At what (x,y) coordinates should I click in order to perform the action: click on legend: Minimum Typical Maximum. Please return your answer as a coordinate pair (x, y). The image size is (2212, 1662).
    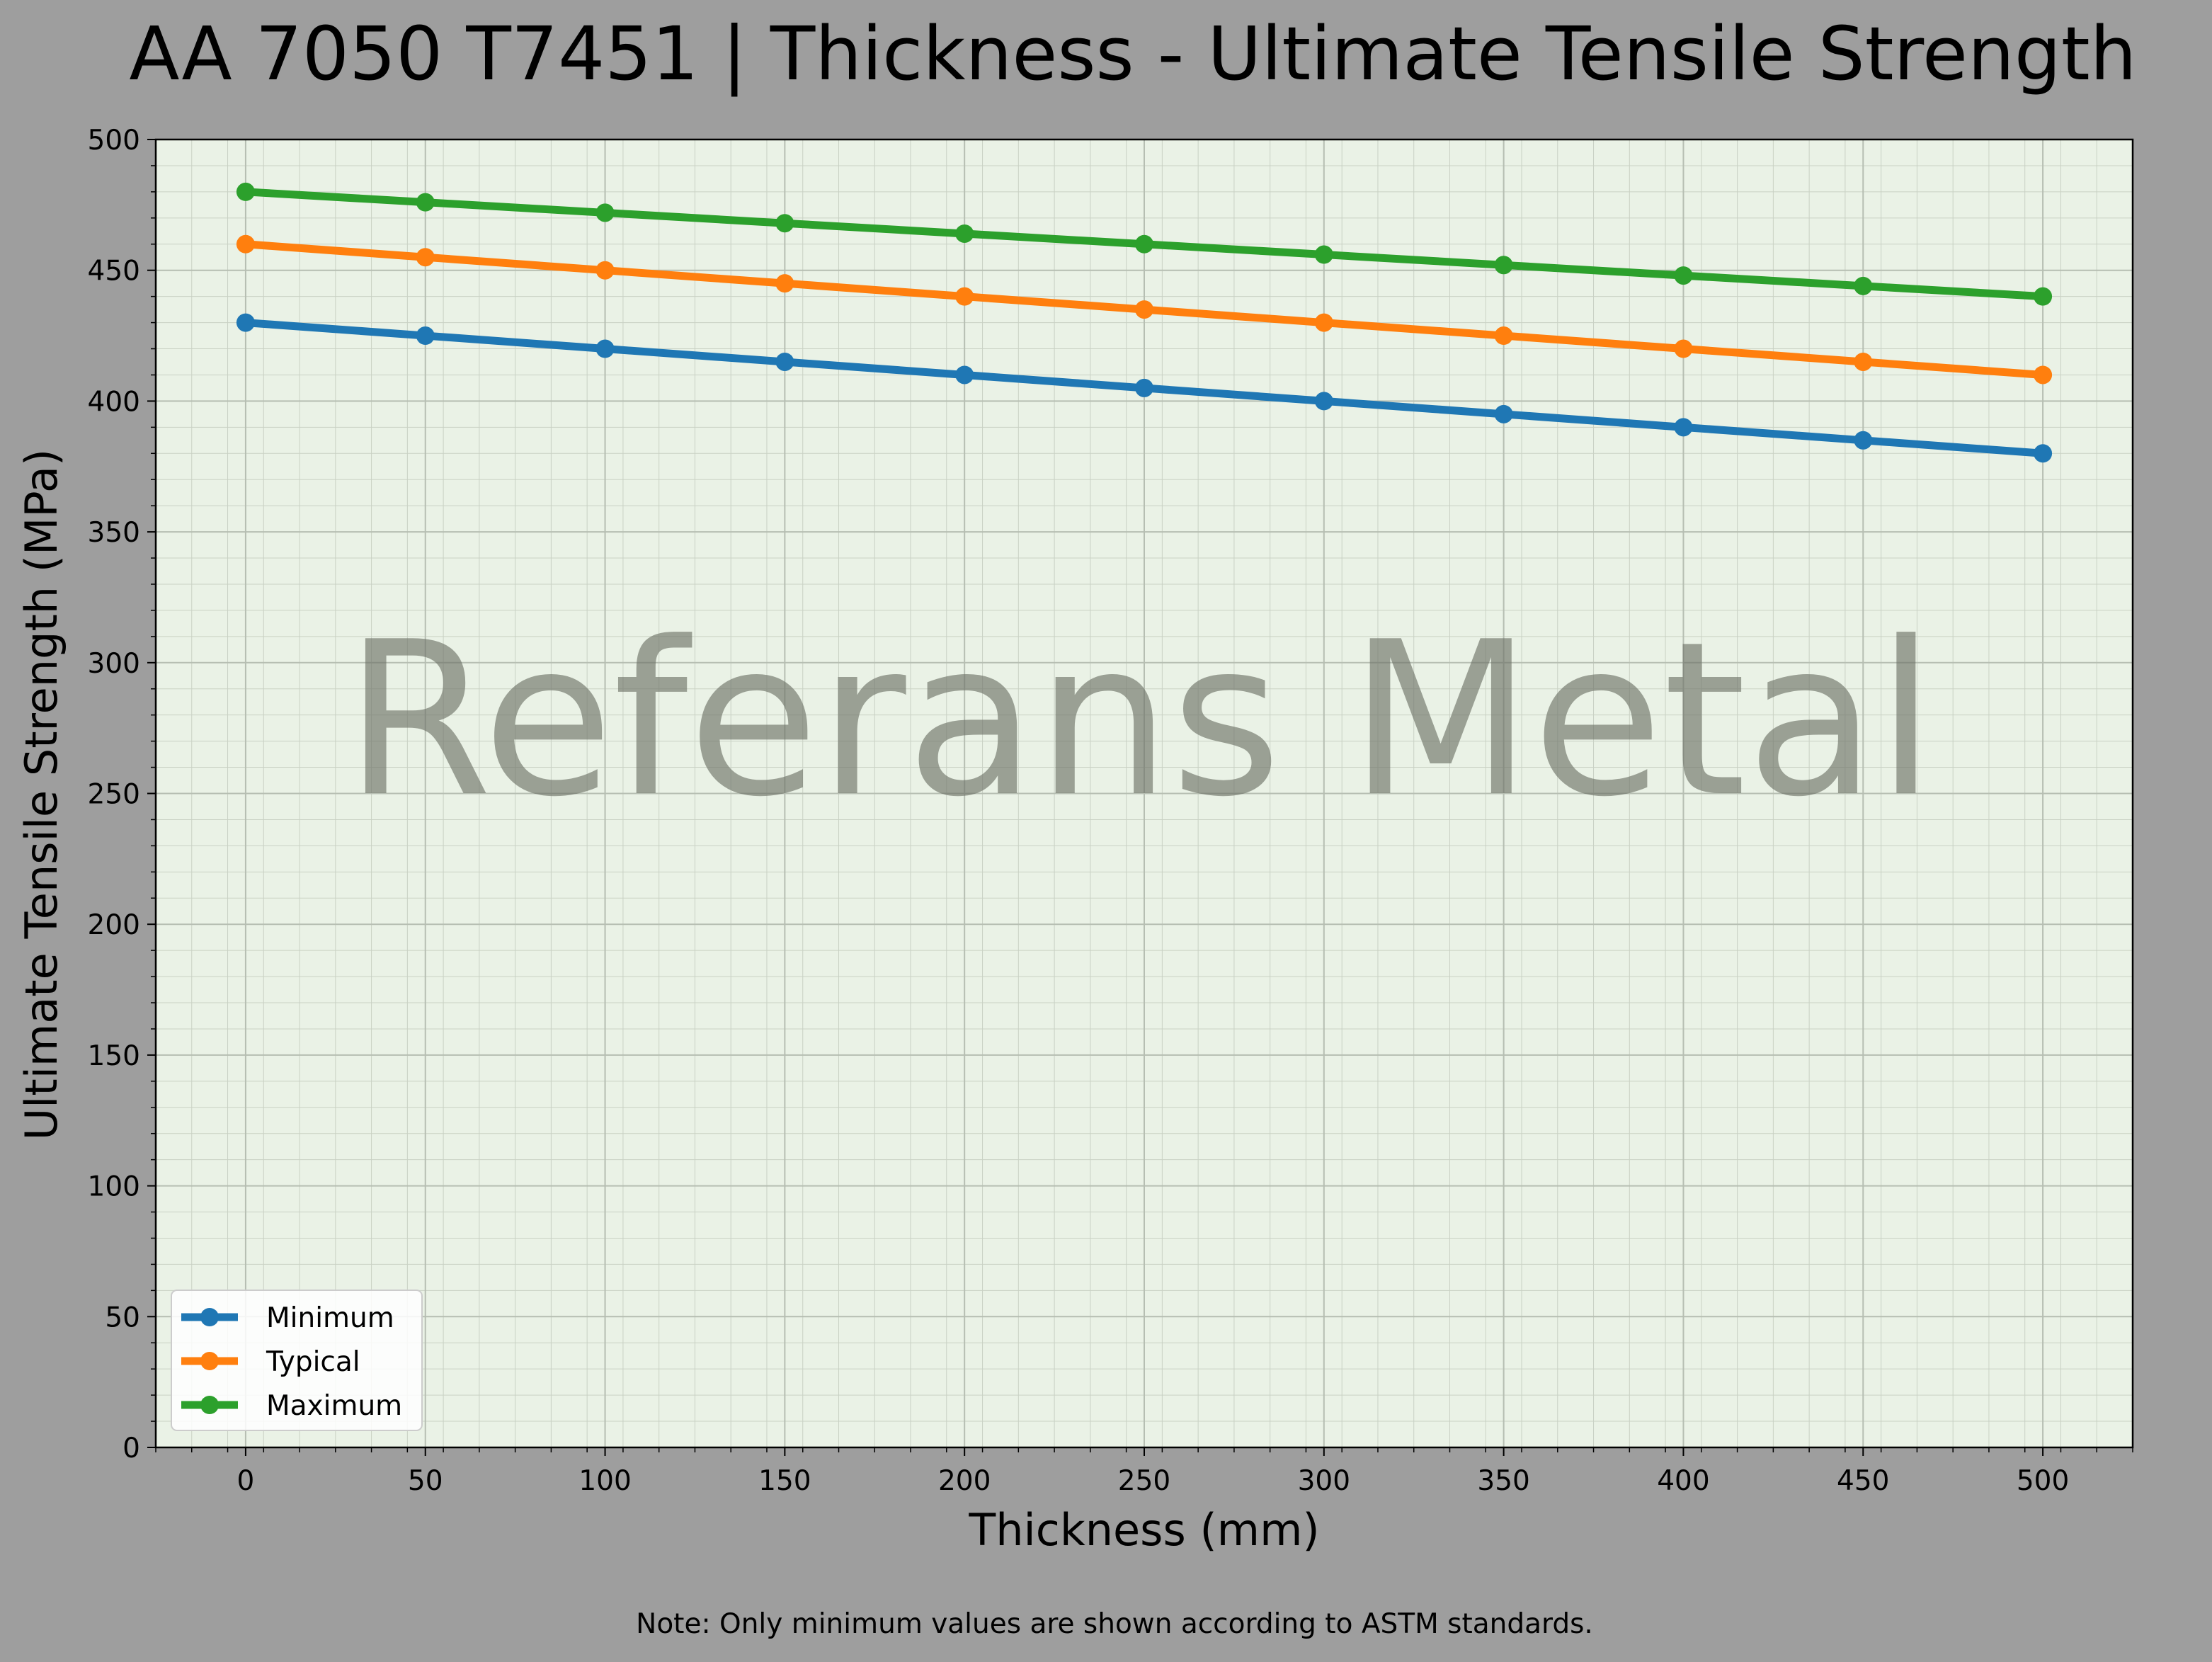
    Looking at the image, I should click on (297, 1360).